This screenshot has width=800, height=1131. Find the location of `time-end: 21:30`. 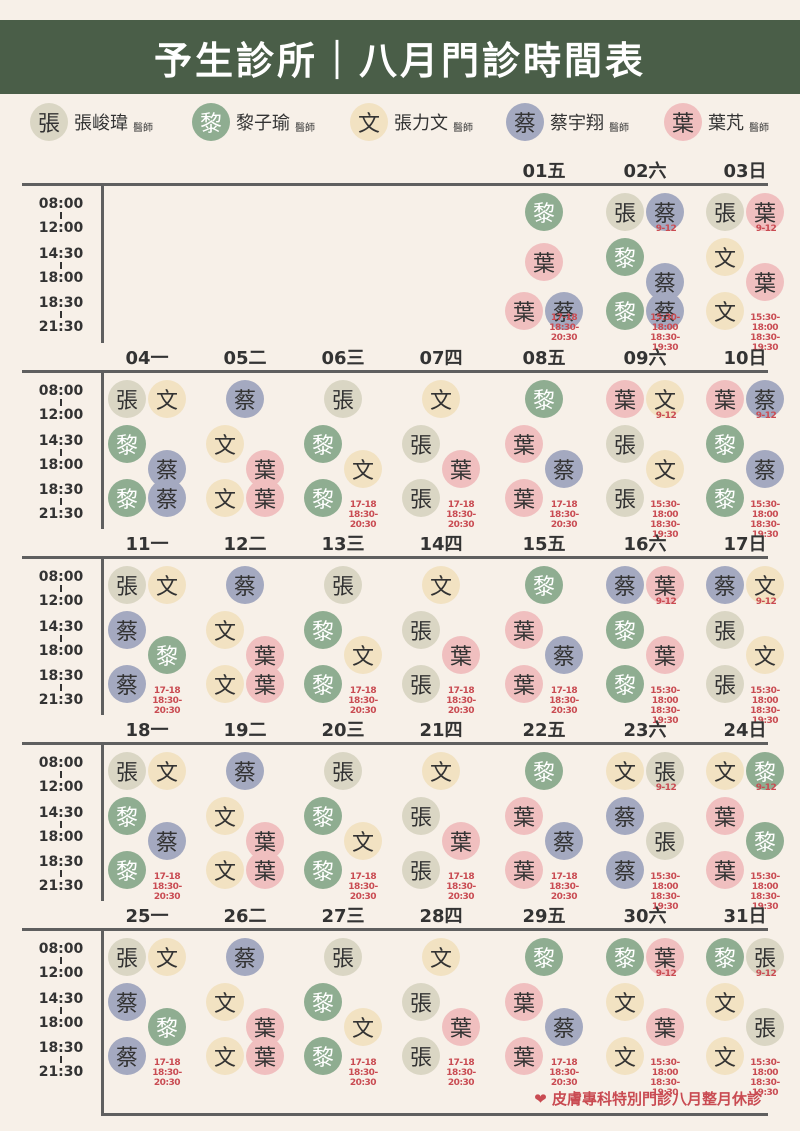

time-end: 21:30 is located at coordinates (61, 700).